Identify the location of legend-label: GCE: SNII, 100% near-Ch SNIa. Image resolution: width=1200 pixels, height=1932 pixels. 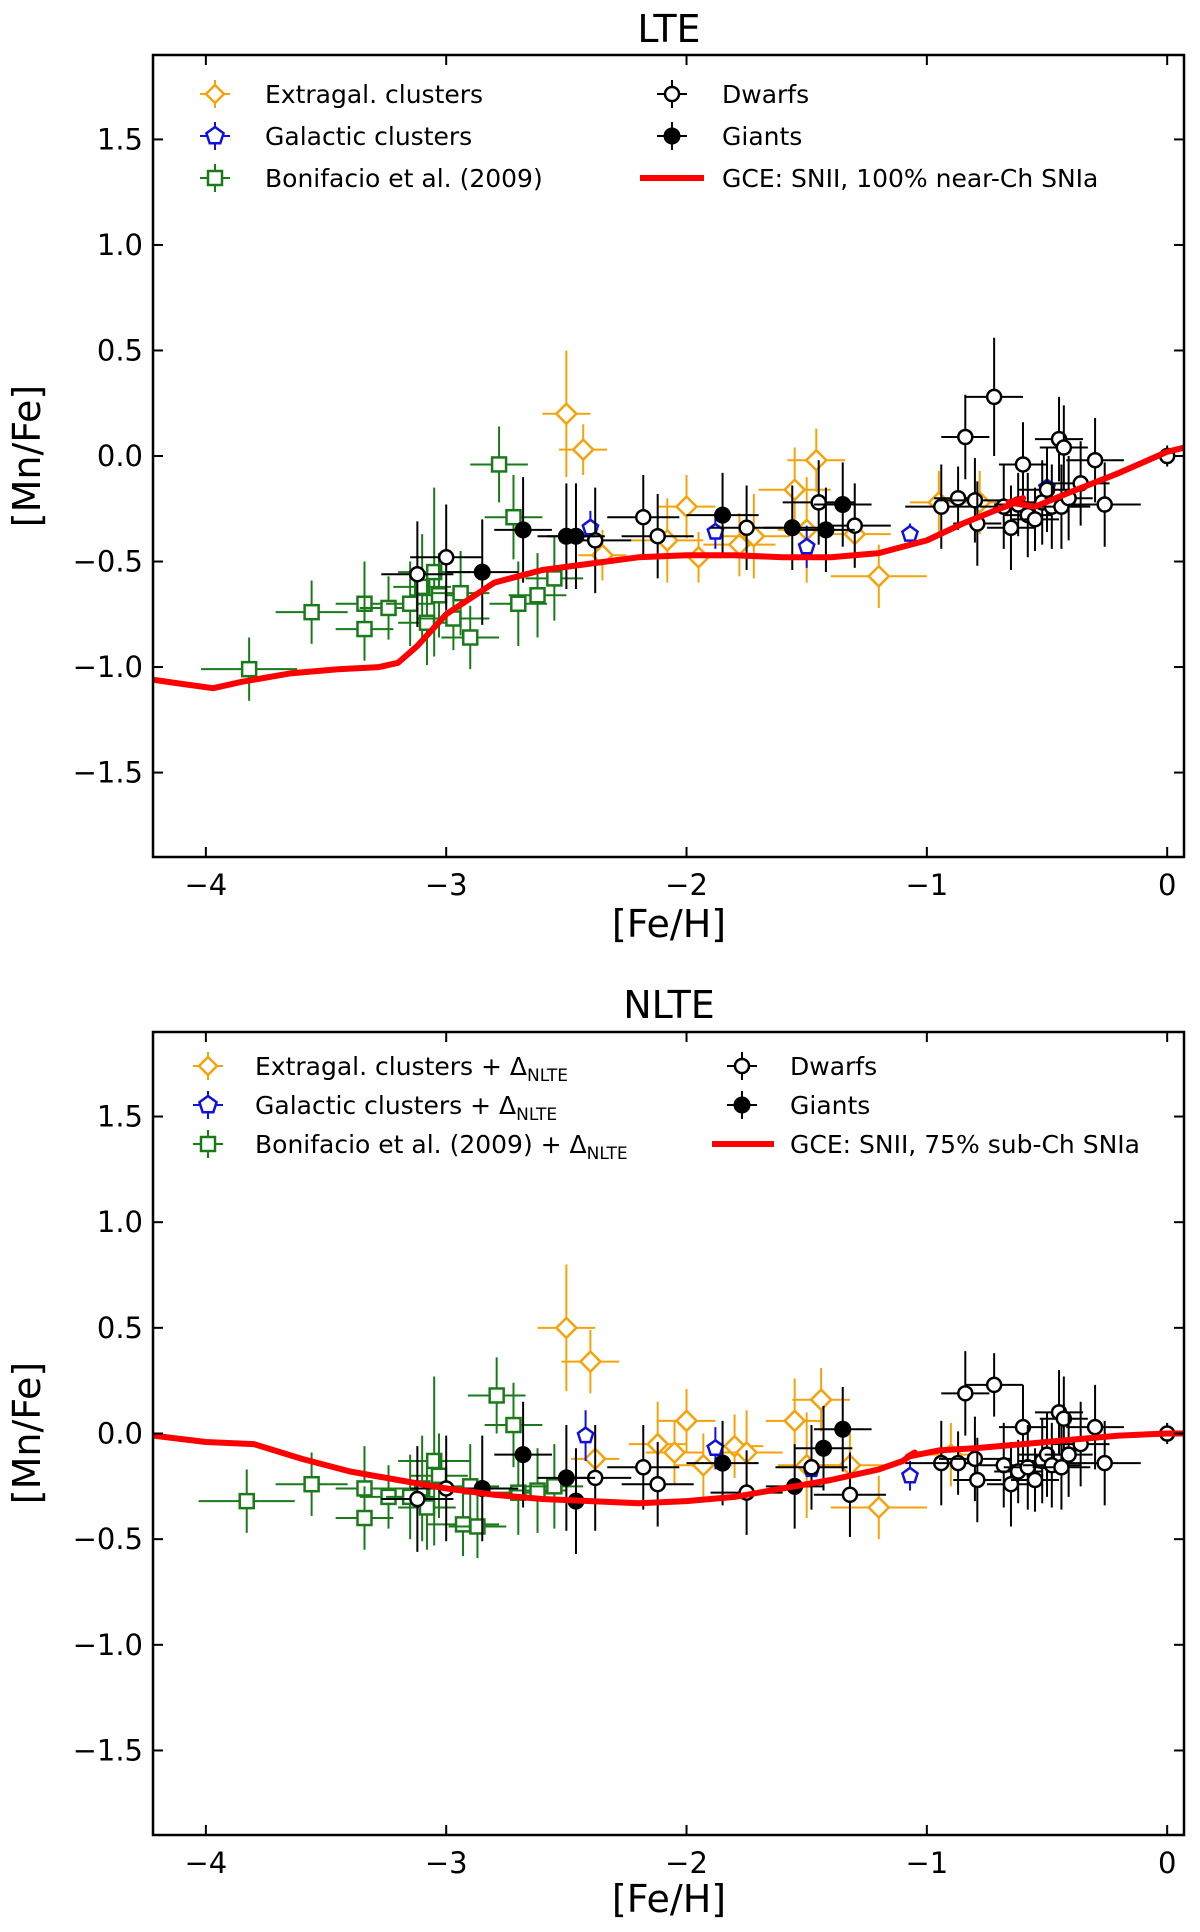
(910, 178).